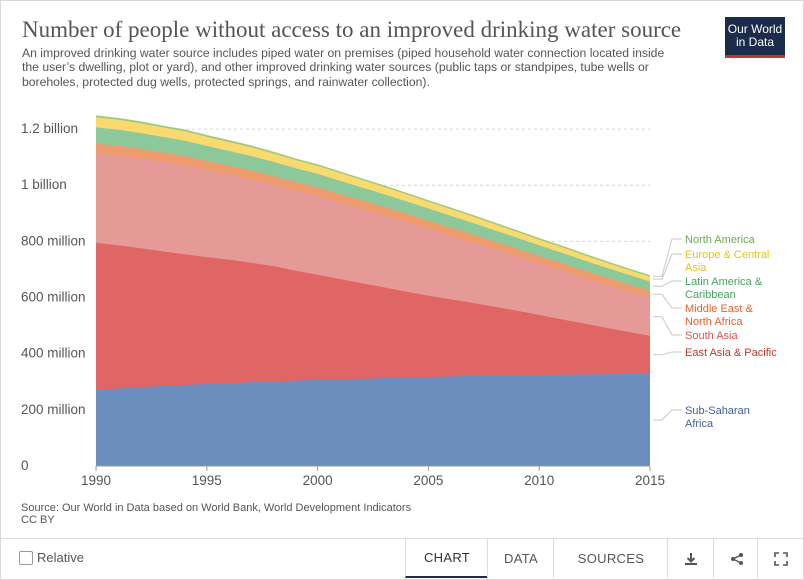 Image resolution: width=804 pixels, height=580 pixels. What do you see at coordinates (53, 409) in the screenshot?
I see `y-tick-label: 200 million` at bounding box center [53, 409].